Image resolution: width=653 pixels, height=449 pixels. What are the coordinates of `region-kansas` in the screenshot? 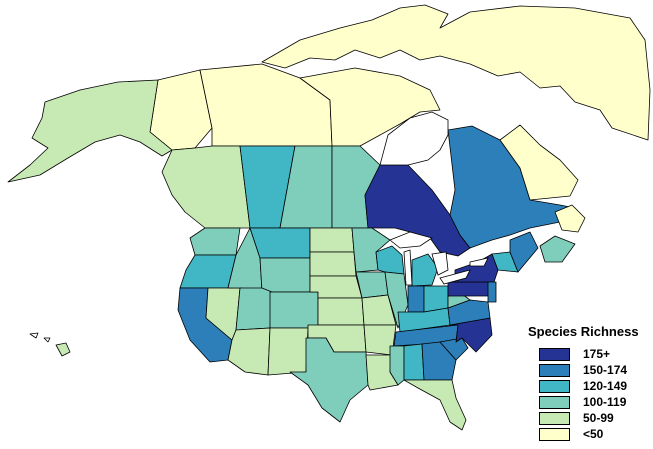 It's located at (341, 311).